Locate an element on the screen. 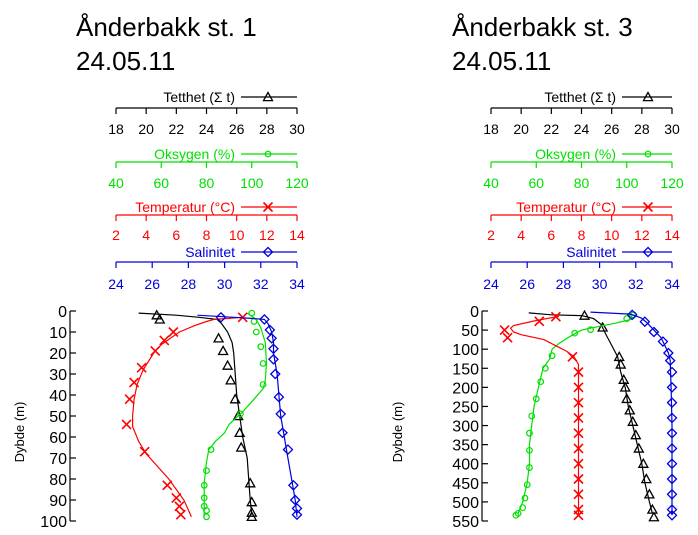 This screenshot has height=535, width=698. depth-tick-label: 10 is located at coordinates (58, 333).